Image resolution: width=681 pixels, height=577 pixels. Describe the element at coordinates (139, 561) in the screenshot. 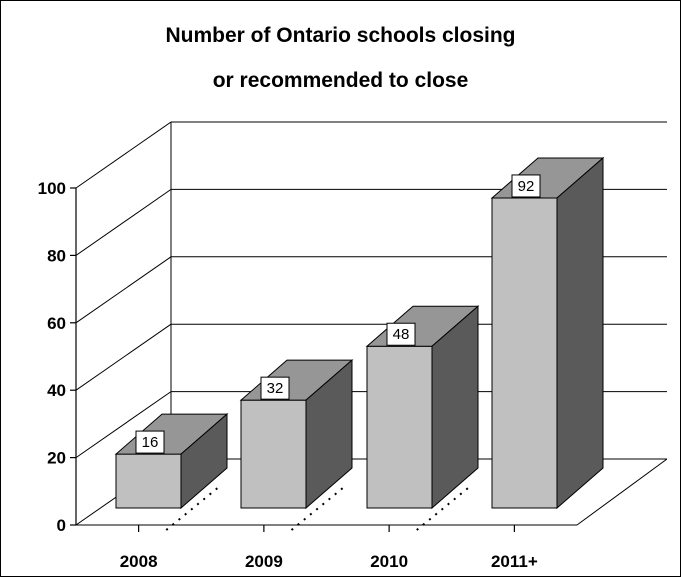

I see `x-tick-label: 2008` at that location.